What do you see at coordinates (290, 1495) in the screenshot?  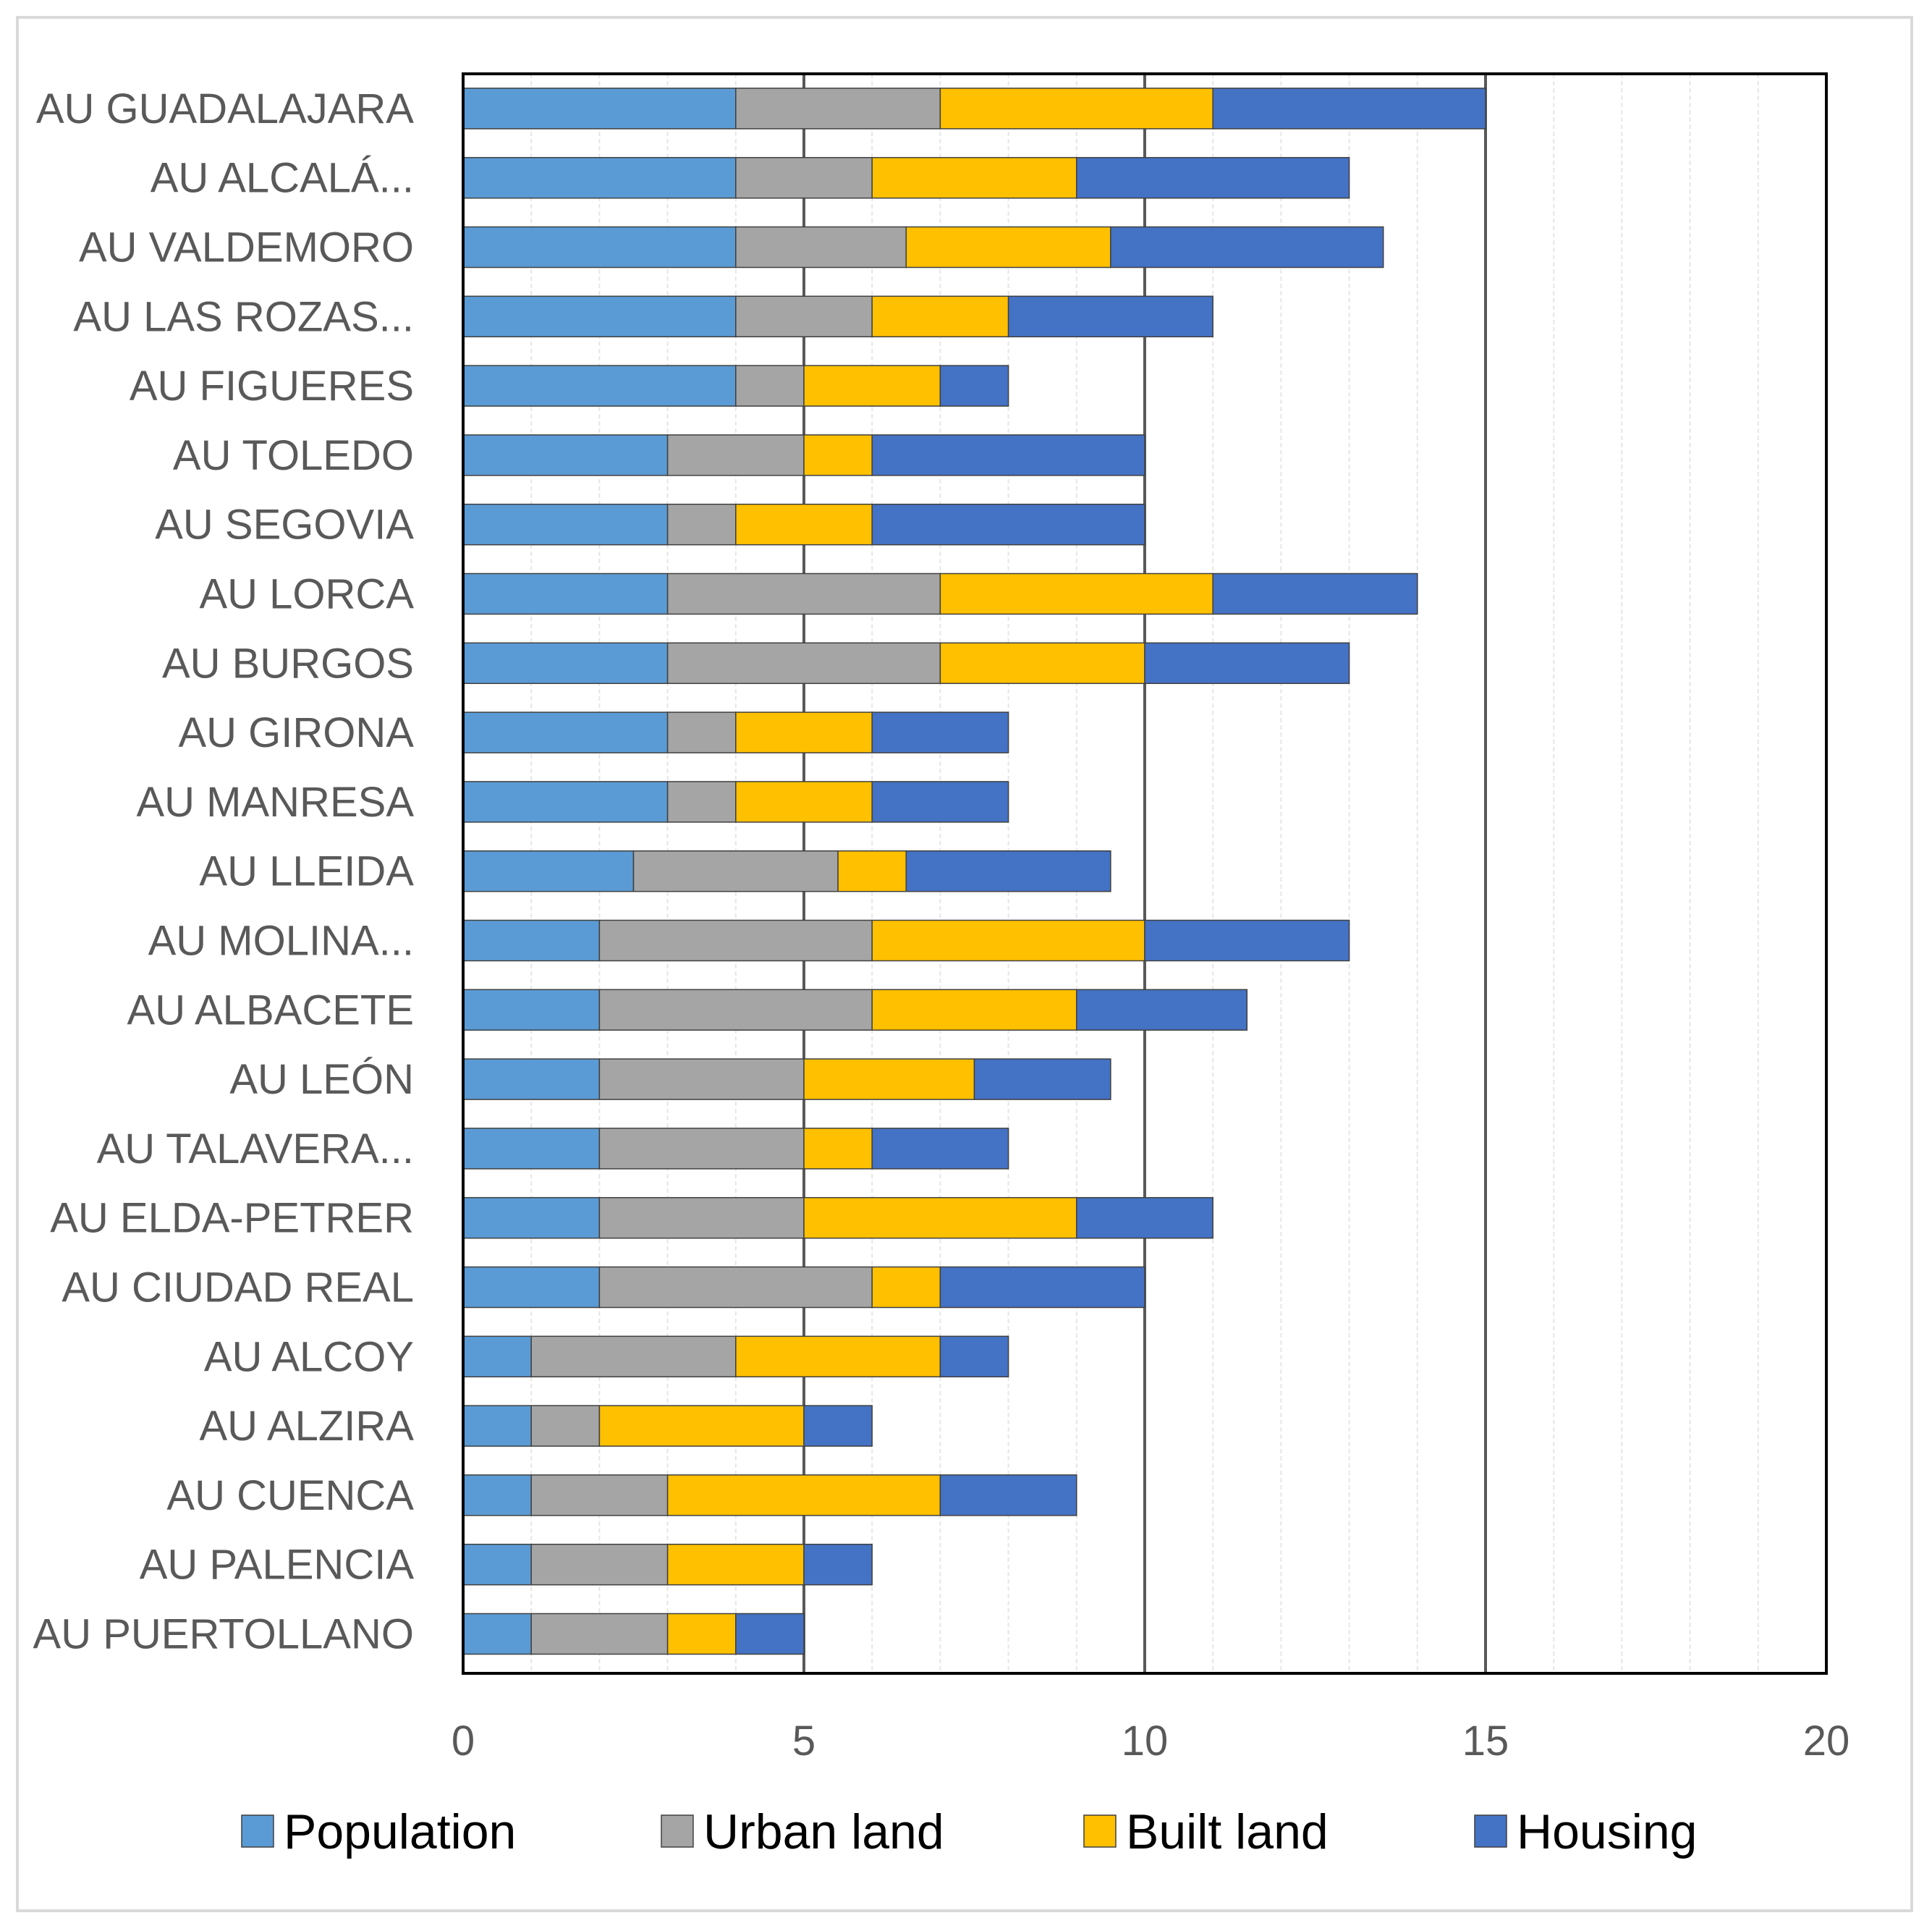 I see `category-label: AU CUENCA` at bounding box center [290, 1495].